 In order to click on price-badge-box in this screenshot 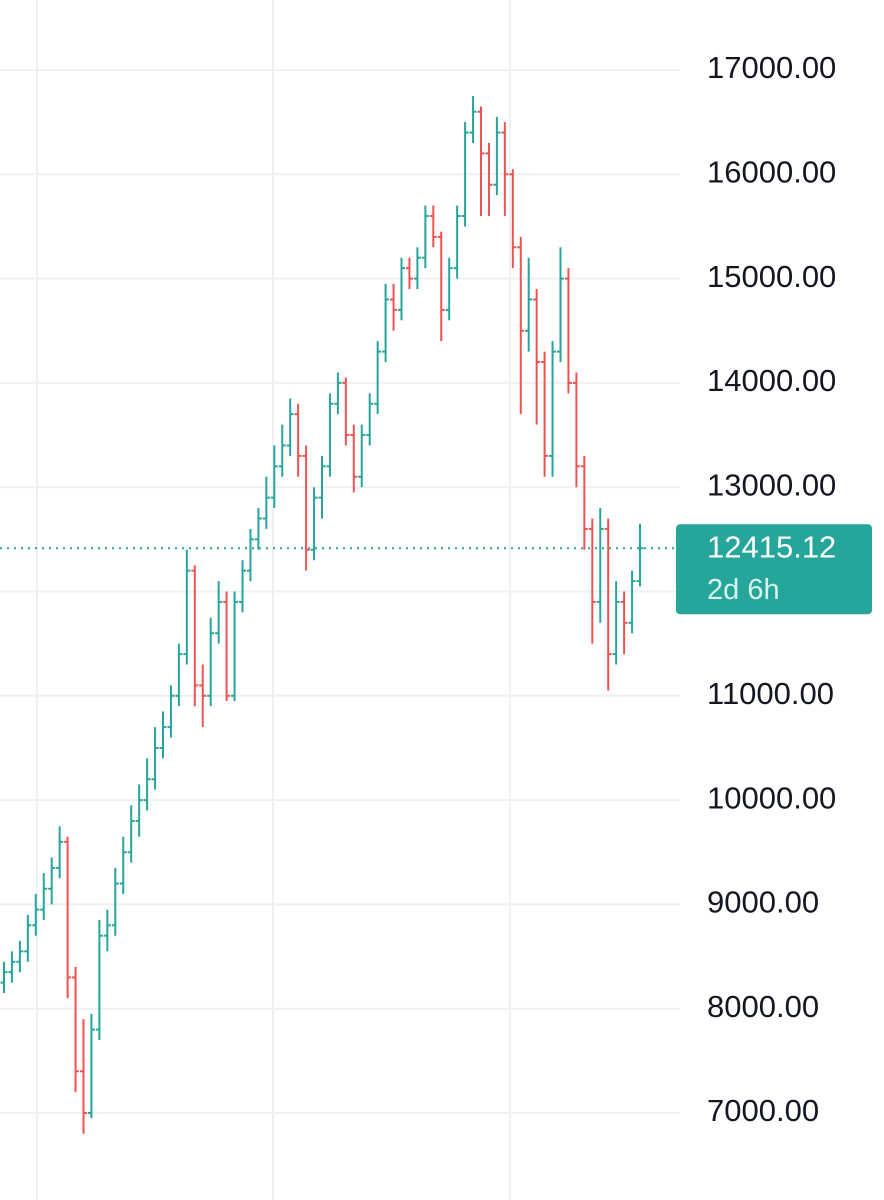, I will do `click(774, 569)`.